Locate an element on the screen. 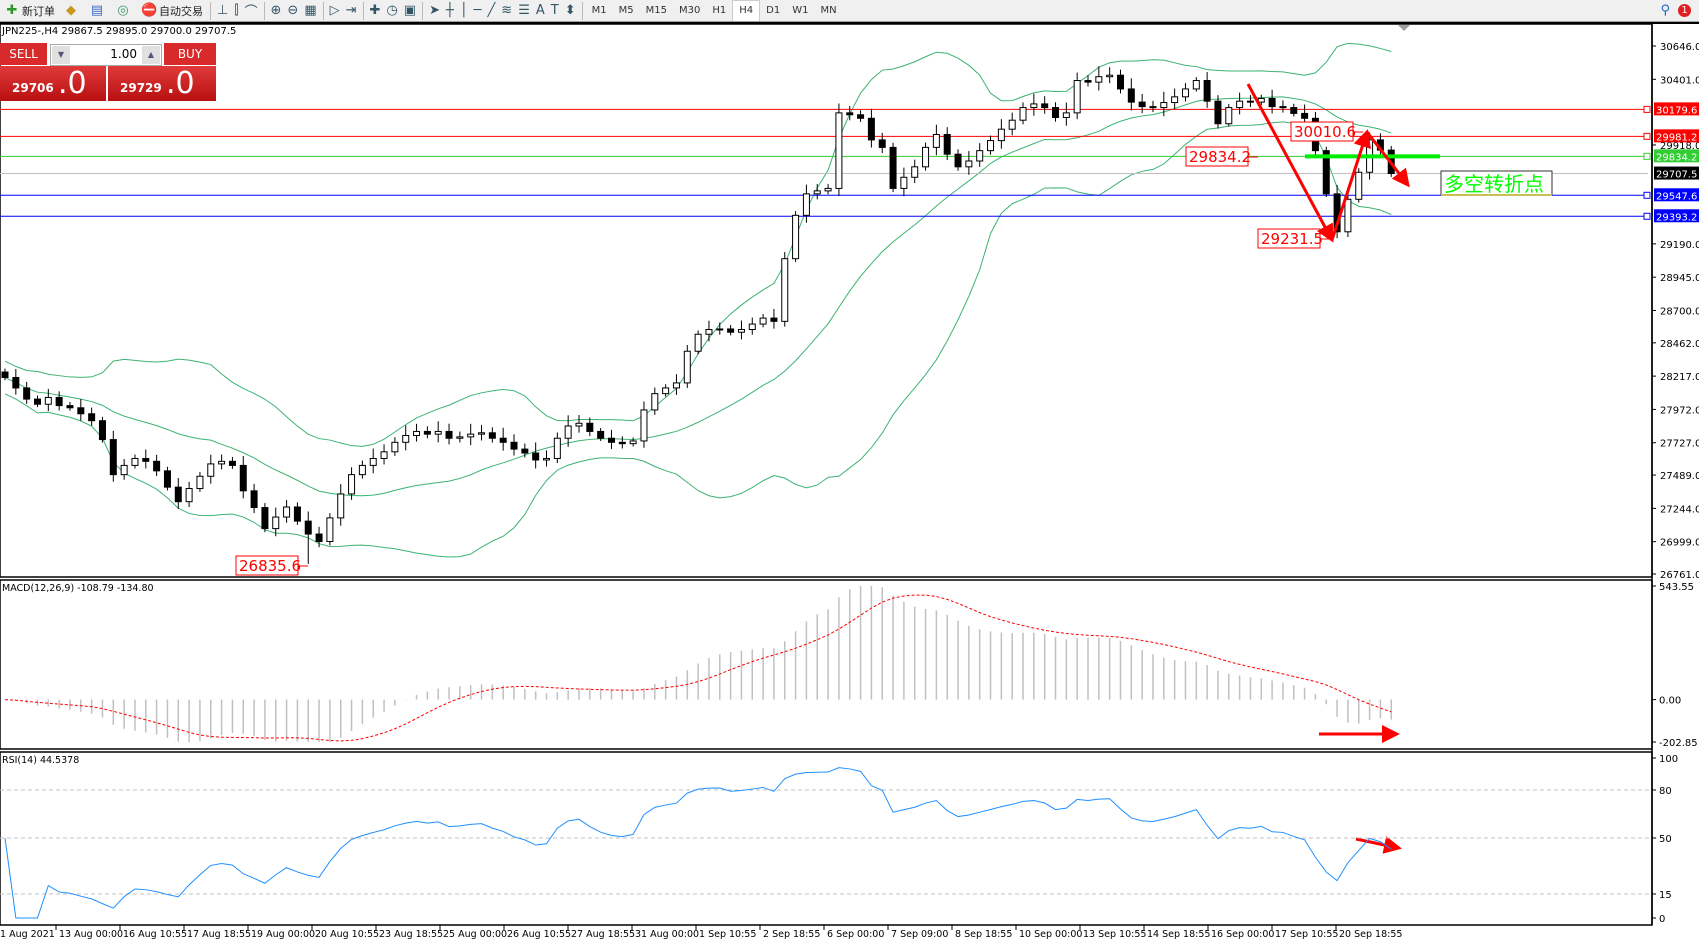 This screenshot has height=939, width=1699. bar-chart-icon: ⊥ is located at coordinates (223, 10).